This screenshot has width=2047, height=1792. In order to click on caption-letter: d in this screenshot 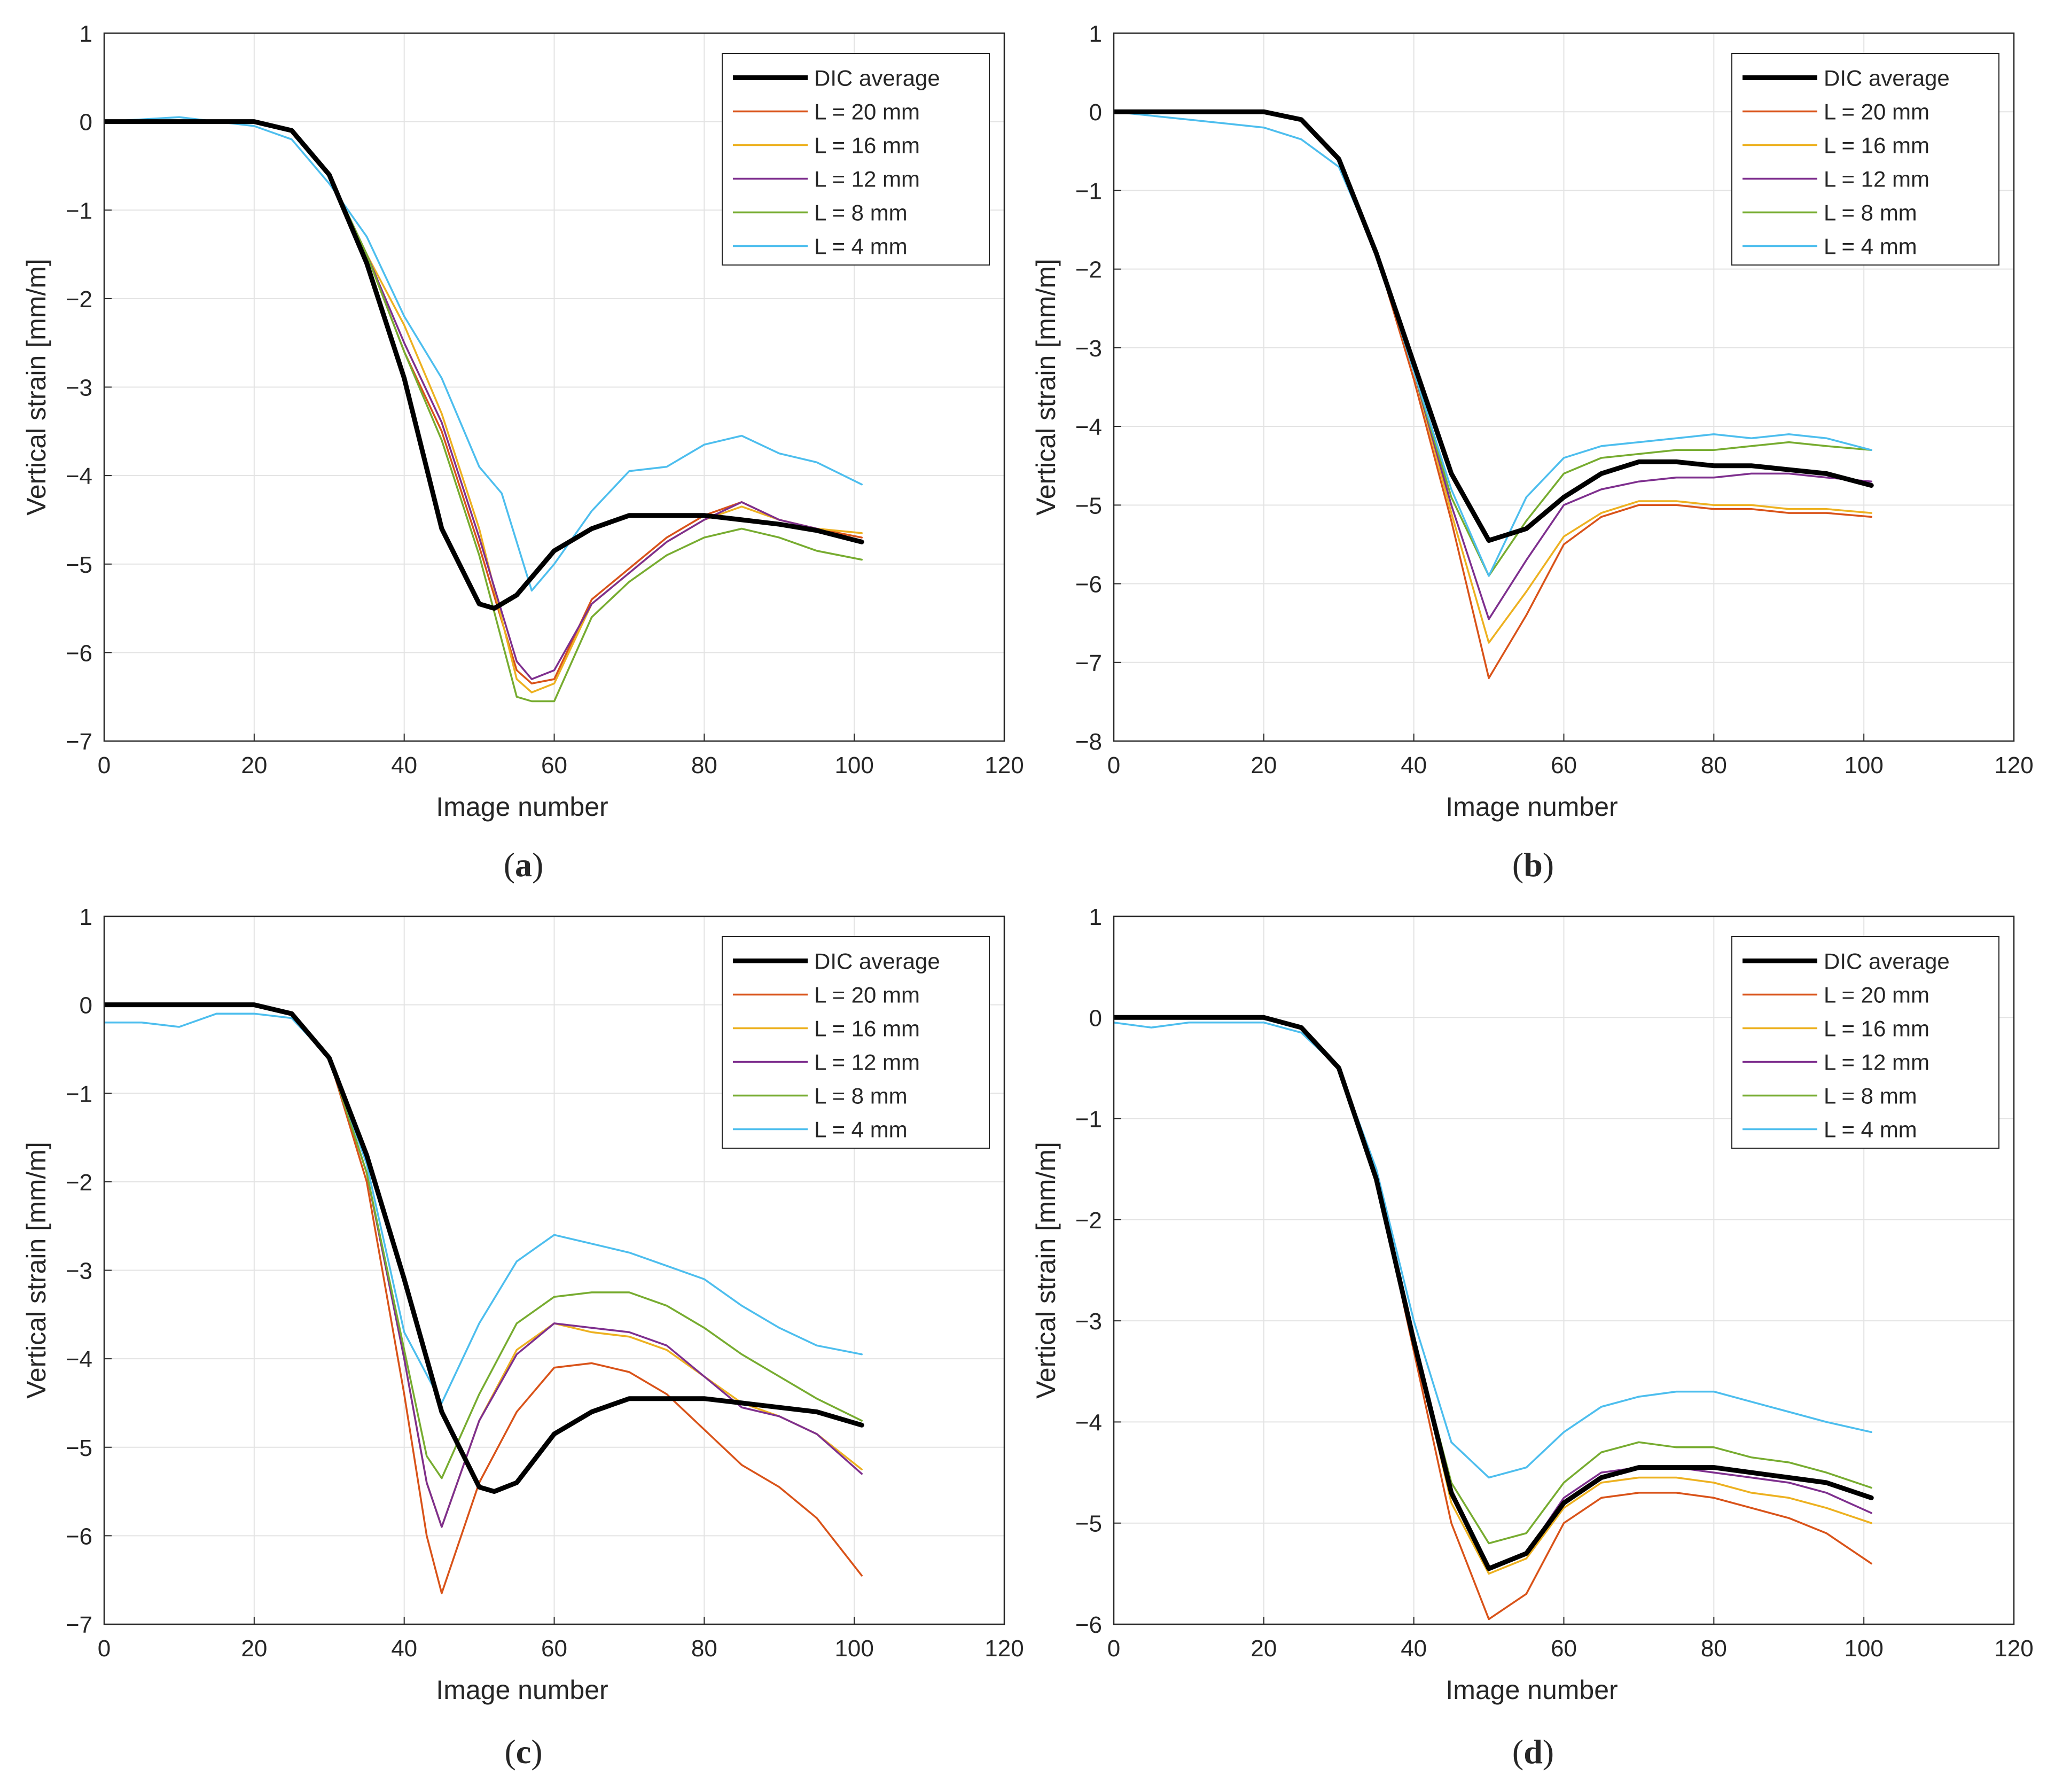, I will do `click(1533, 1752)`.